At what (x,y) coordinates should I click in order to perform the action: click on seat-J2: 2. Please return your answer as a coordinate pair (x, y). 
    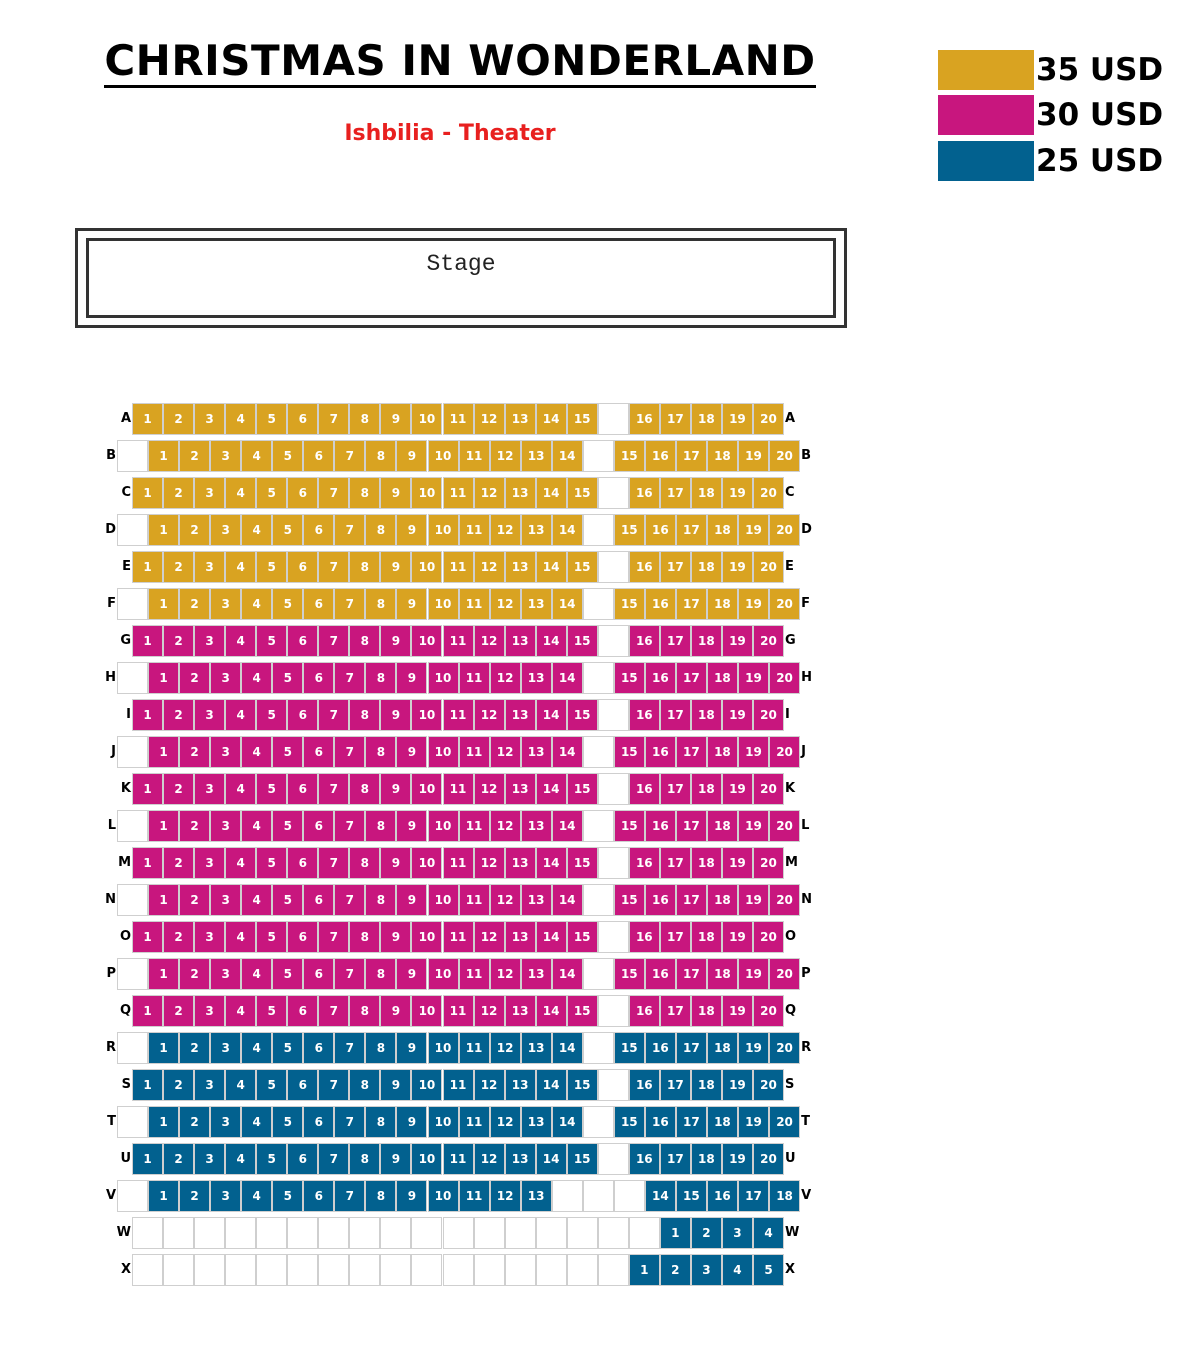
    Looking at the image, I should click on (195, 752).